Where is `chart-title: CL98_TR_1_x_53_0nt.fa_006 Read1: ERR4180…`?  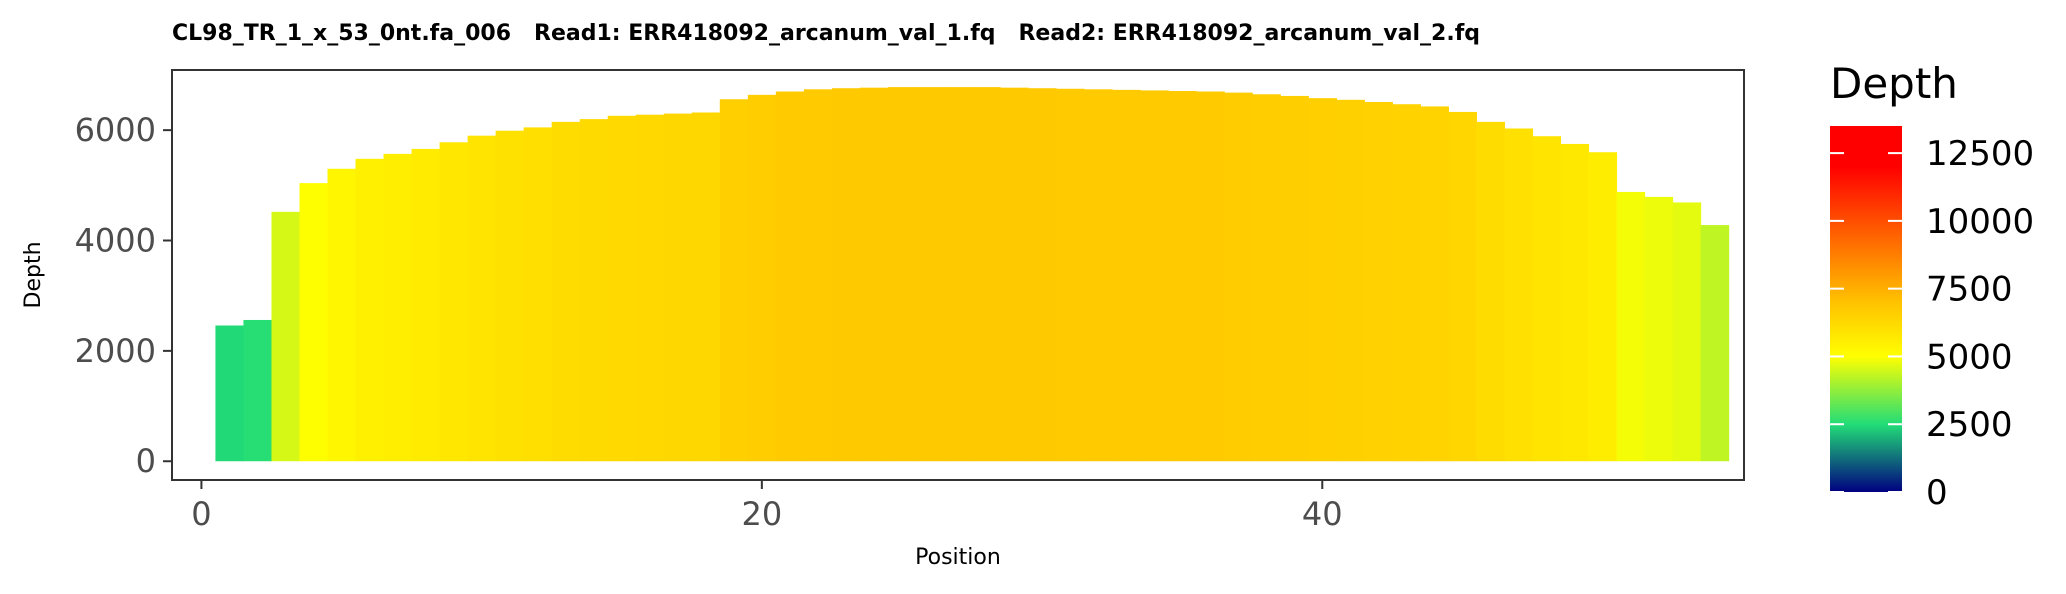
chart-title: CL98_TR_1_x_53_0nt.fa_006 Read1: ERR4180… is located at coordinates (826, 33).